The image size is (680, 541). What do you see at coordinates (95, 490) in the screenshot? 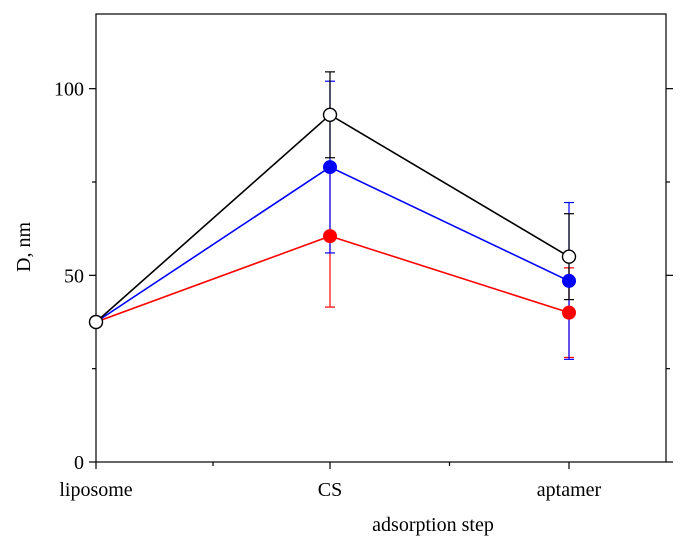
I see `x-tick-label: liposome` at bounding box center [95, 490].